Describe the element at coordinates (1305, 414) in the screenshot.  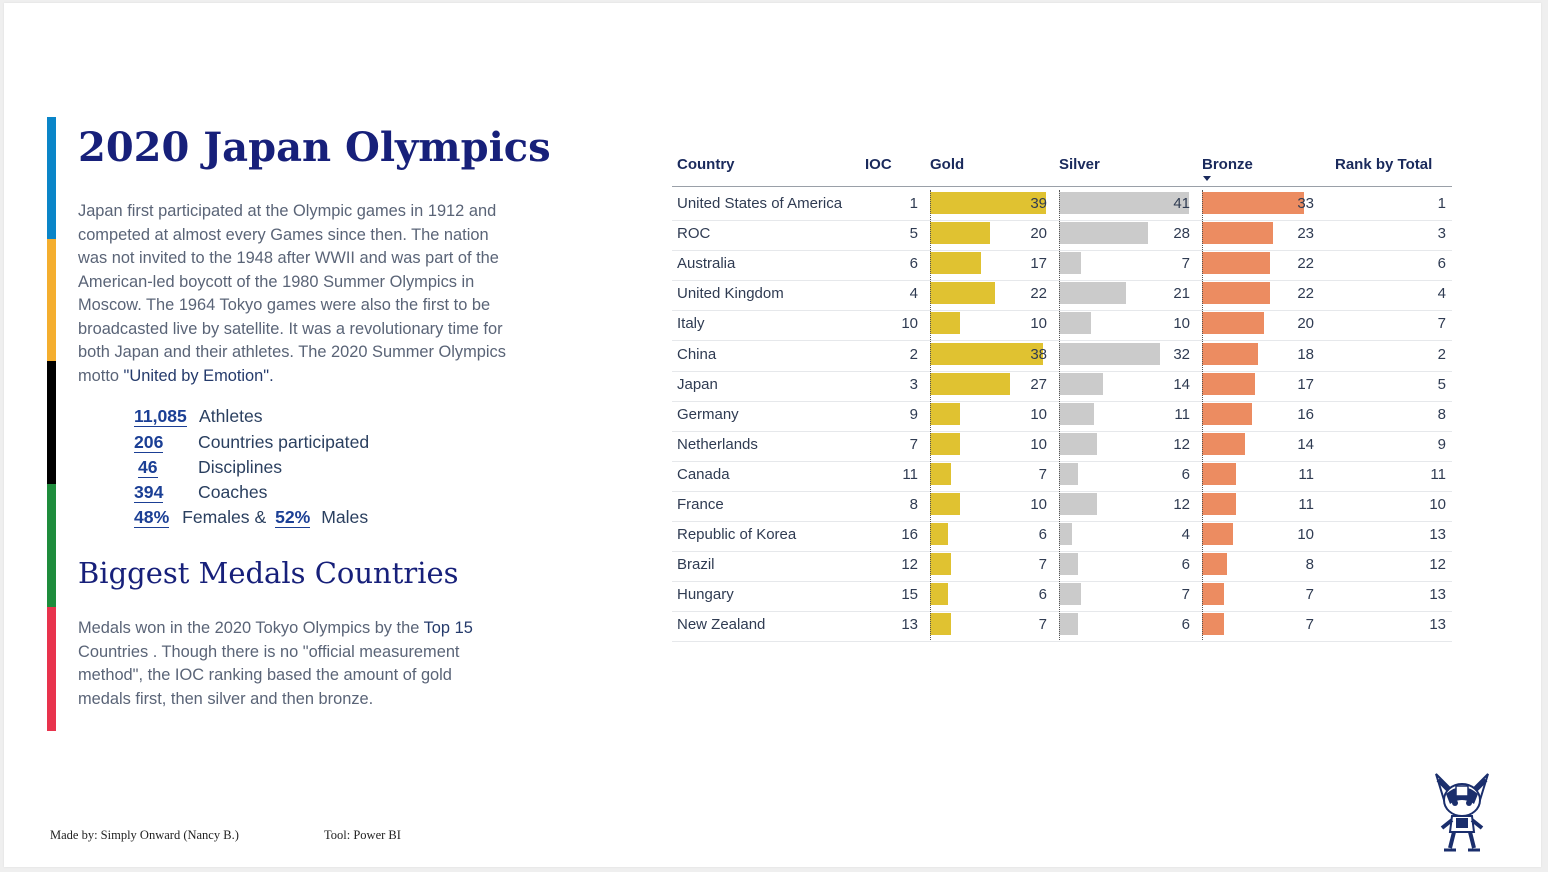
I see `bronze-value: 16` at that location.